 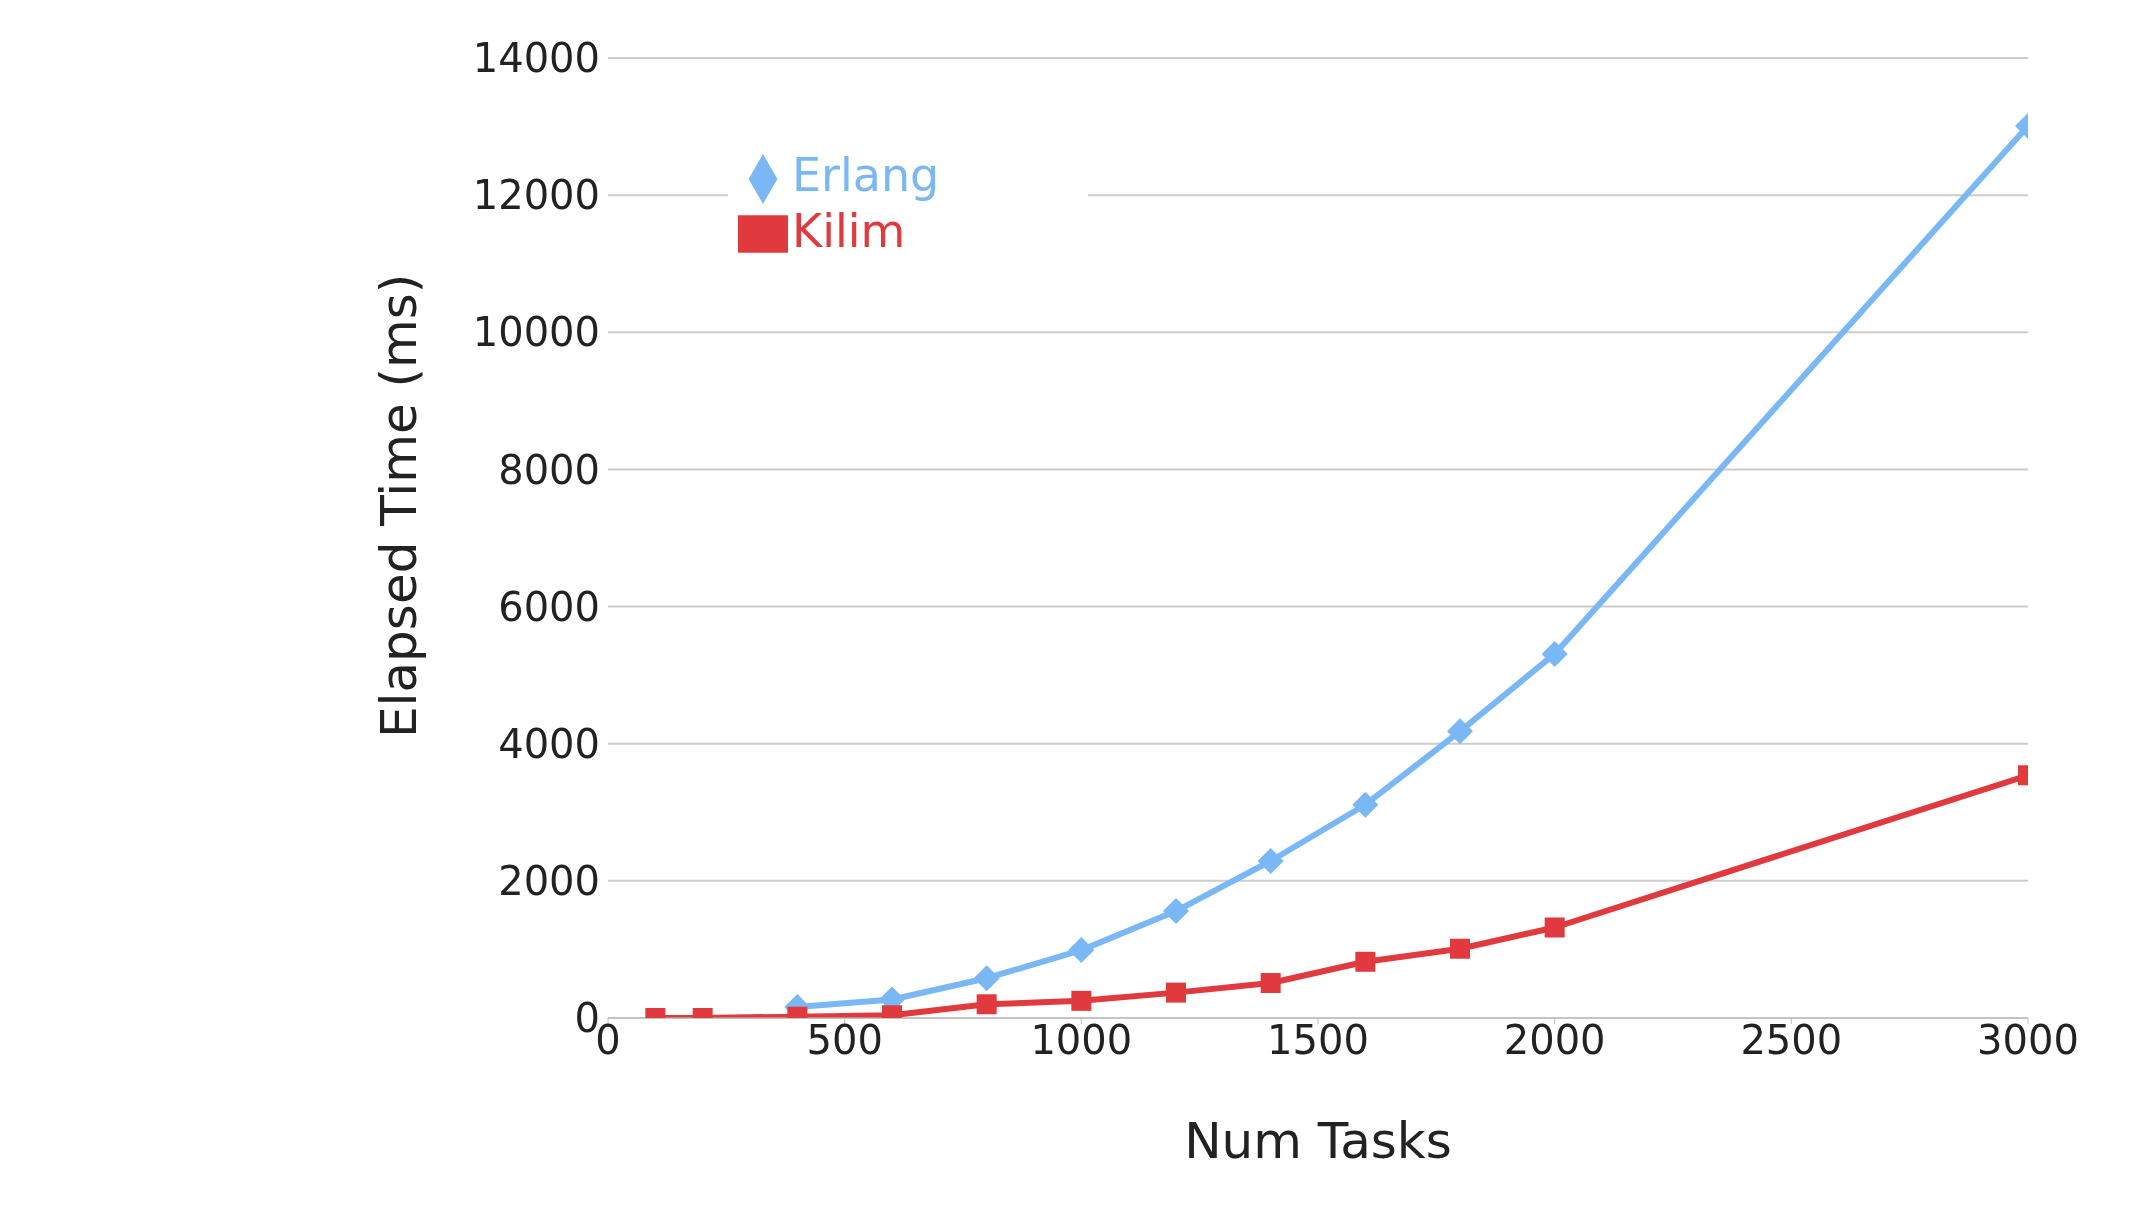 What do you see at coordinates (398, 505) in the screenshot?
I see `y-axis-title: Elapsed Time (ms)` at bounding box center [398, 505].